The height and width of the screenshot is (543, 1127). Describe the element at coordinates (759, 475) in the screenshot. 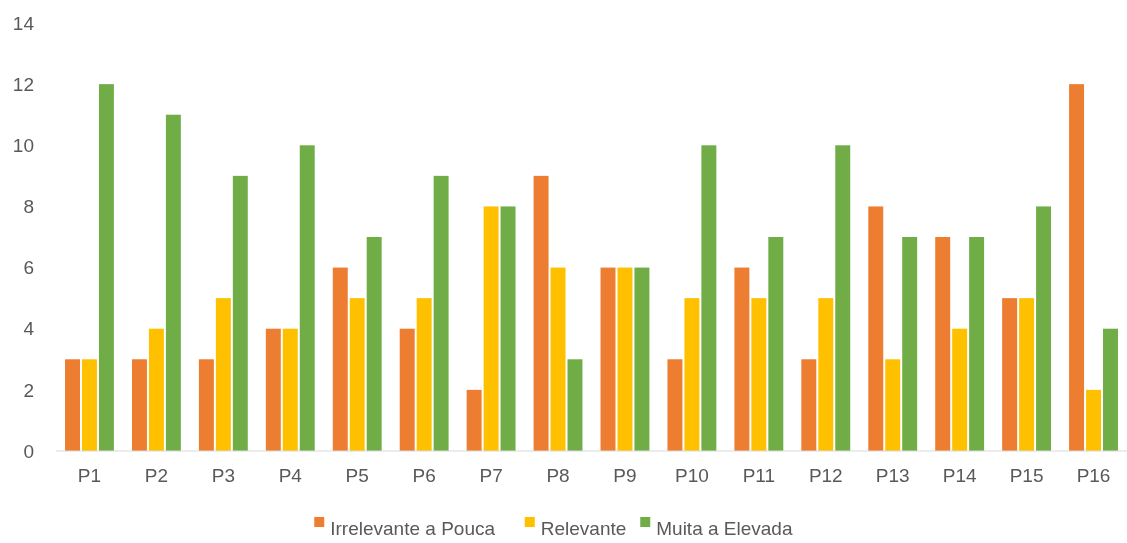

I see `x-tick-label: P11` at that location.